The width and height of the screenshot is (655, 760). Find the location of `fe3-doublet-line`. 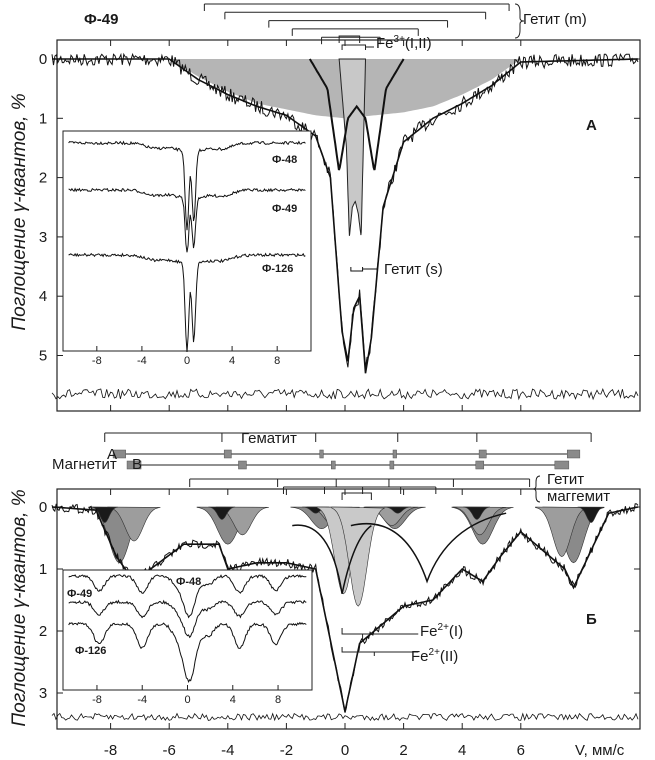

fe3-doublet-line is located at coordinates (356, 114).